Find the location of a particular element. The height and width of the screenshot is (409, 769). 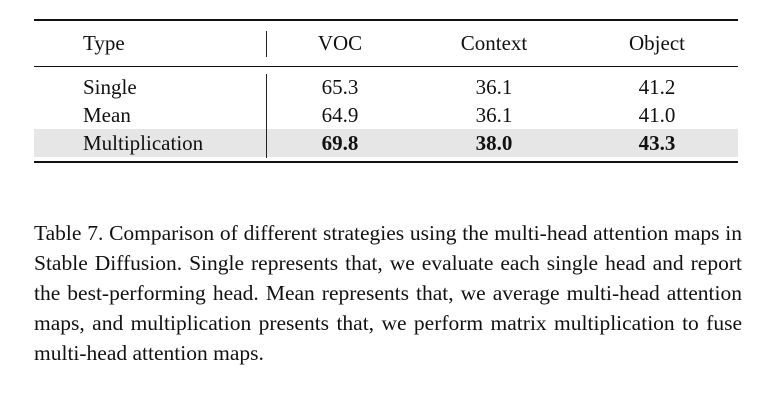

table-mid-rule is located at coordinates (386, 66).